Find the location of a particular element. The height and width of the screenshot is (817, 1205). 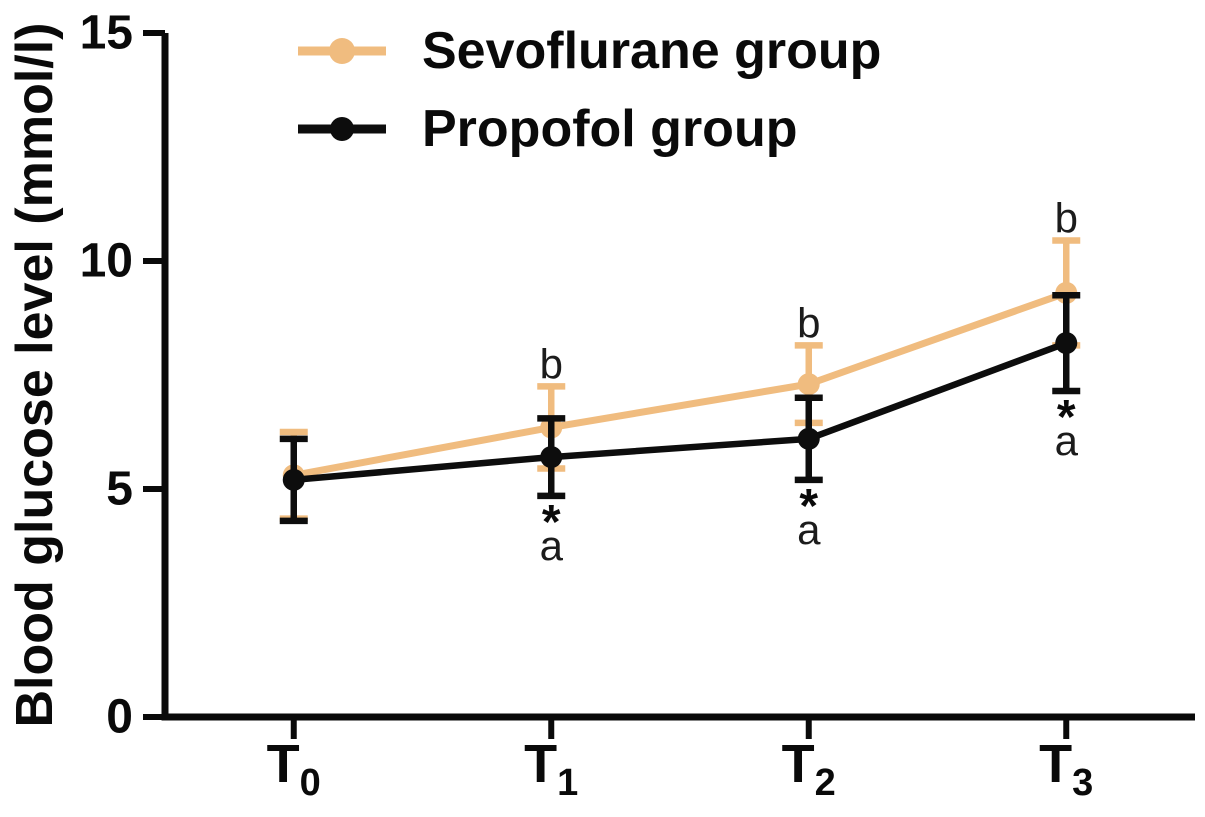

x-tick-label: T2 is located at coordinates (809, 769).